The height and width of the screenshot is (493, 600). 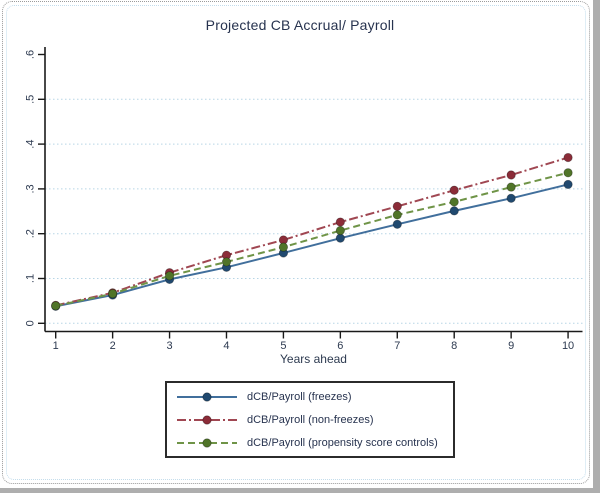 I want to click on x-tick-label: 2, so click(x=113, y=346).